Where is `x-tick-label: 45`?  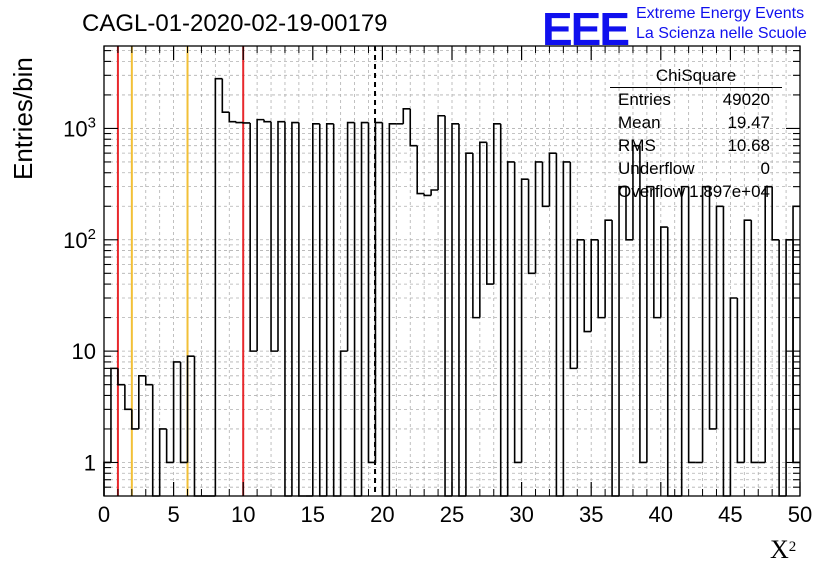
x-tick-label: 45 is located at coordinates (730, 514).